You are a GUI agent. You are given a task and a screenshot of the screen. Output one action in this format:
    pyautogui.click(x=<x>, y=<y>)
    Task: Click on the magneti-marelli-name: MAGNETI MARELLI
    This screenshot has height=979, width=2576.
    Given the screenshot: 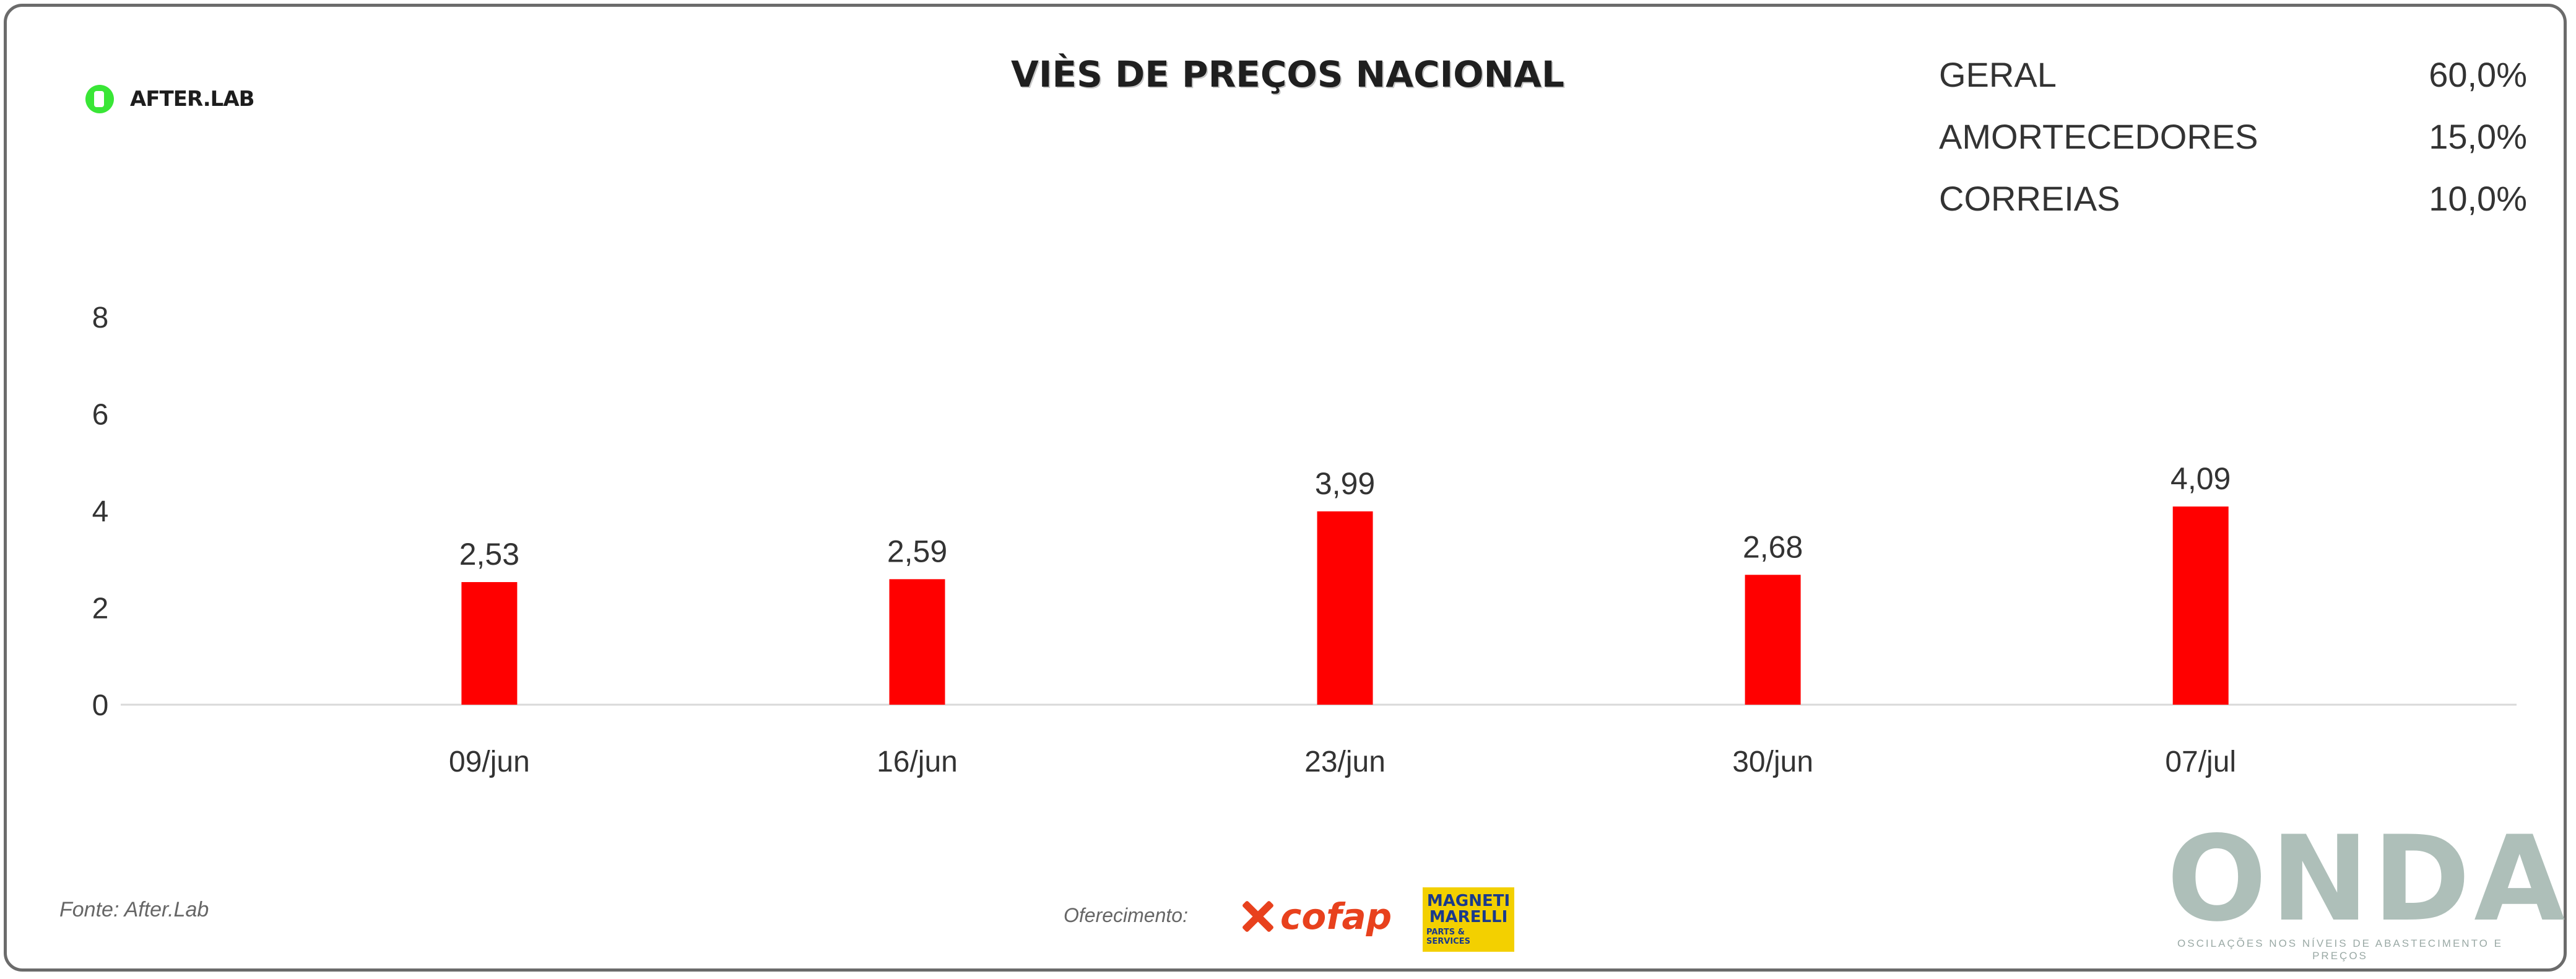 What is the action you would take?
    pyautogui.click(x=1468, y=909)
    